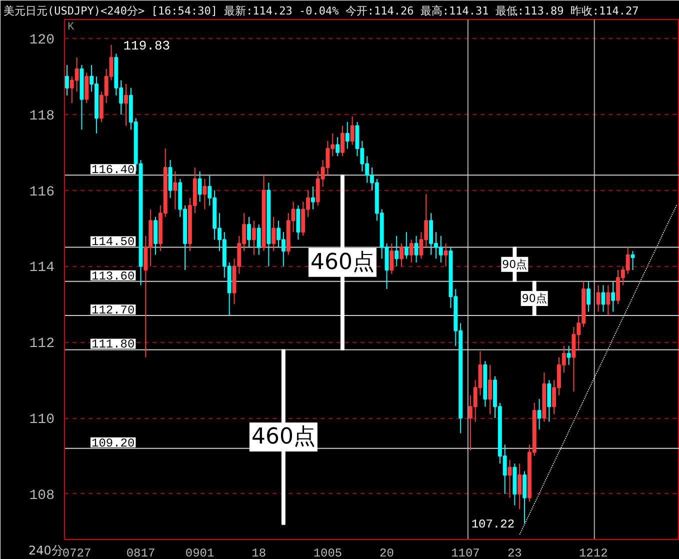 This screenshot has height=559, width=679. I want to click on y-tick-label: 120, so click(42, 40).